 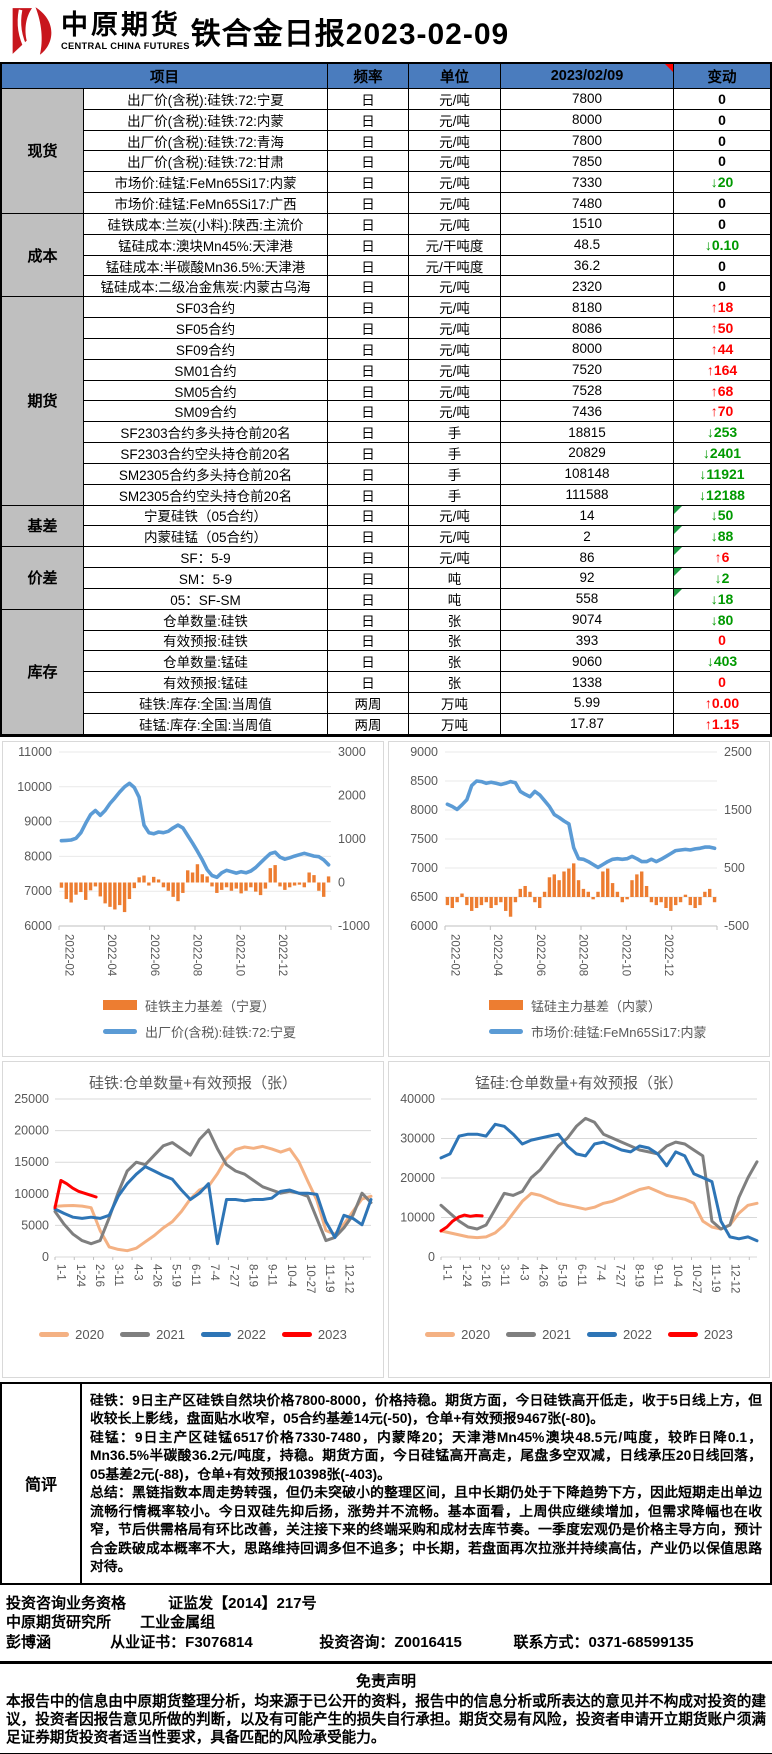 What do you see at coordinates (722, 328) in the screenshot?
I see `row-change: ↑50` at bounding box center [722, 328].